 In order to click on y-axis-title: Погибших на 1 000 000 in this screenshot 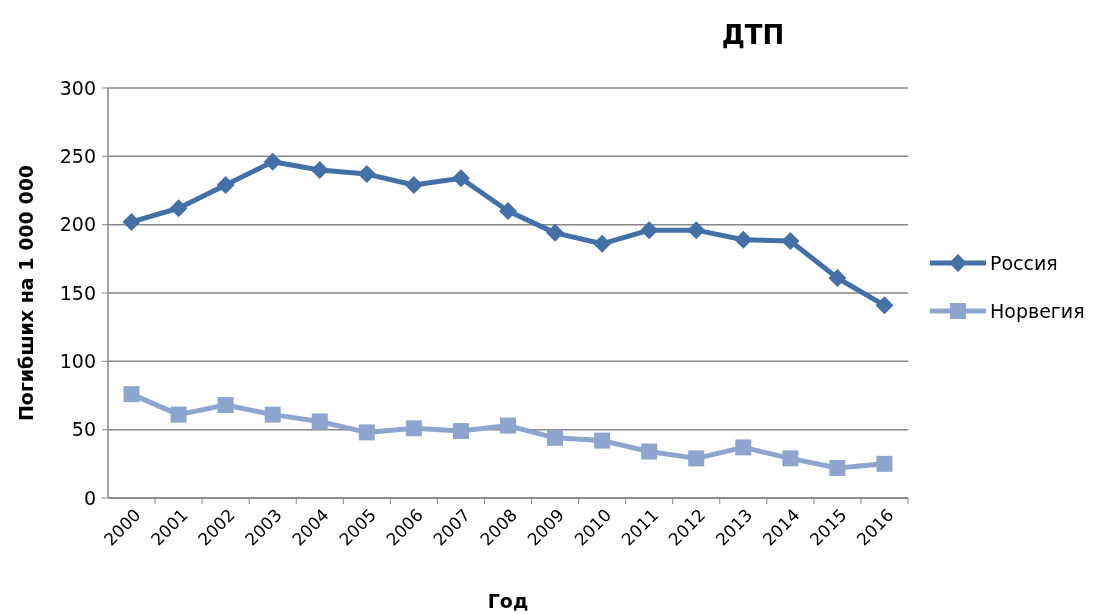, I will do `click(25, 293)`.